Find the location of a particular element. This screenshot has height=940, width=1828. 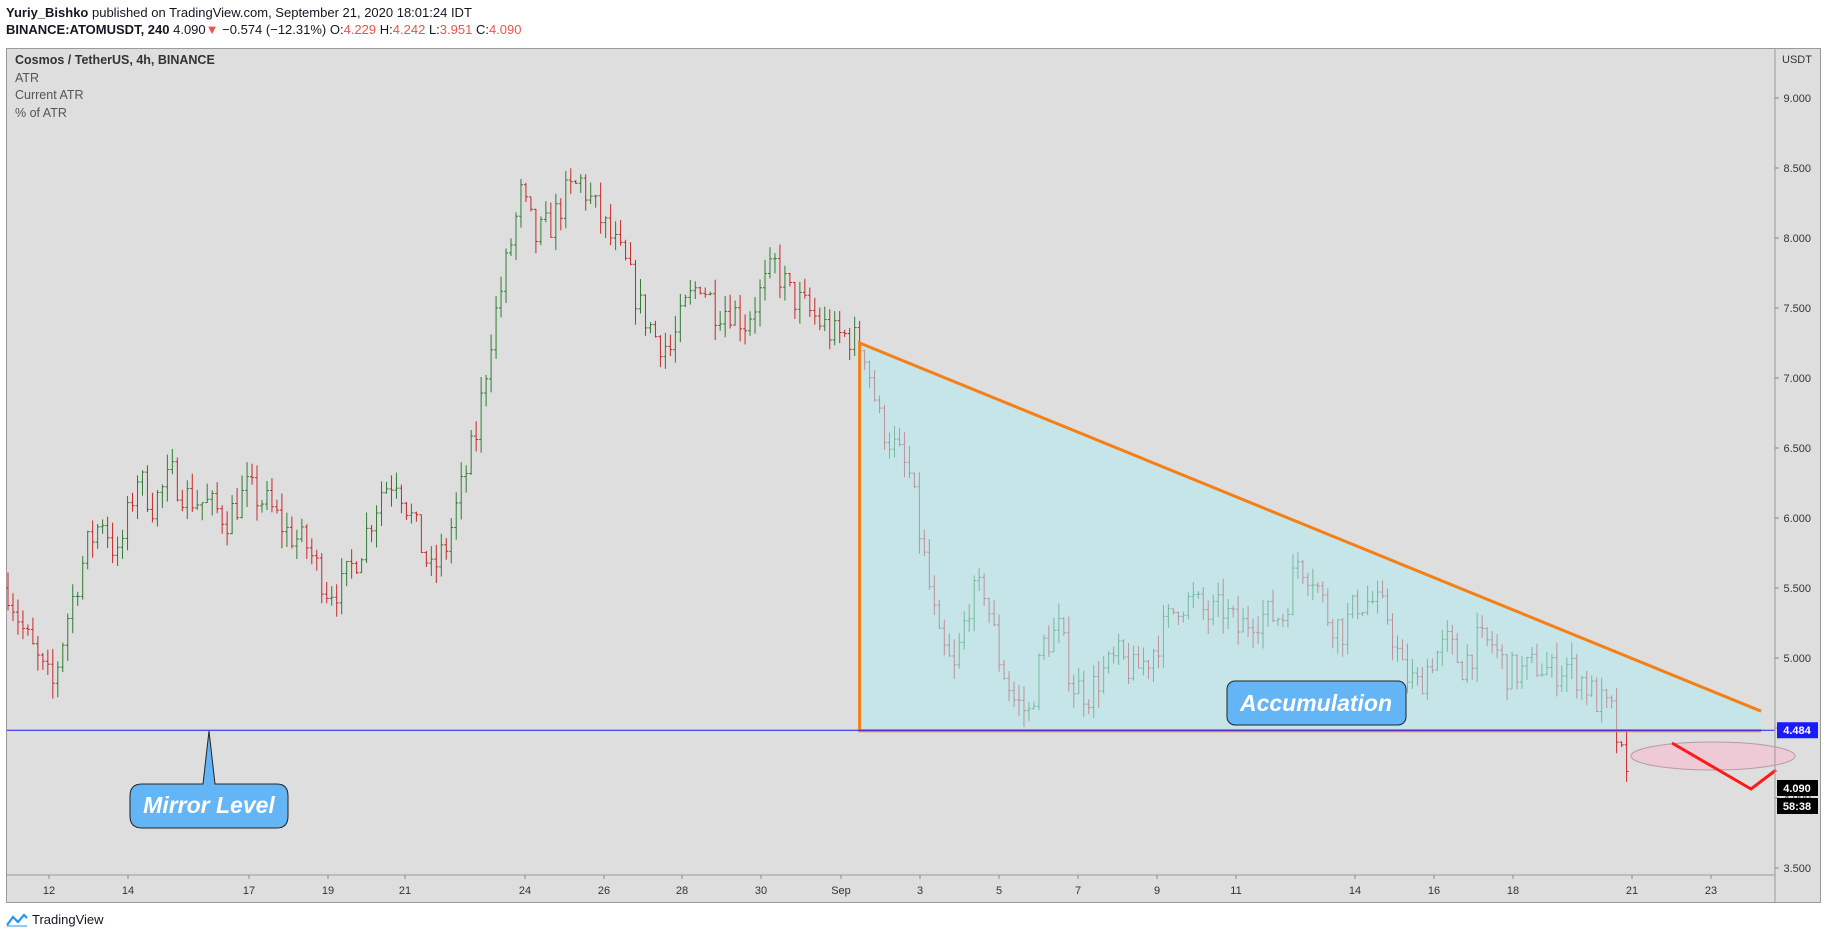

x-tick-label: 19 is located at coordinates (328, 891).